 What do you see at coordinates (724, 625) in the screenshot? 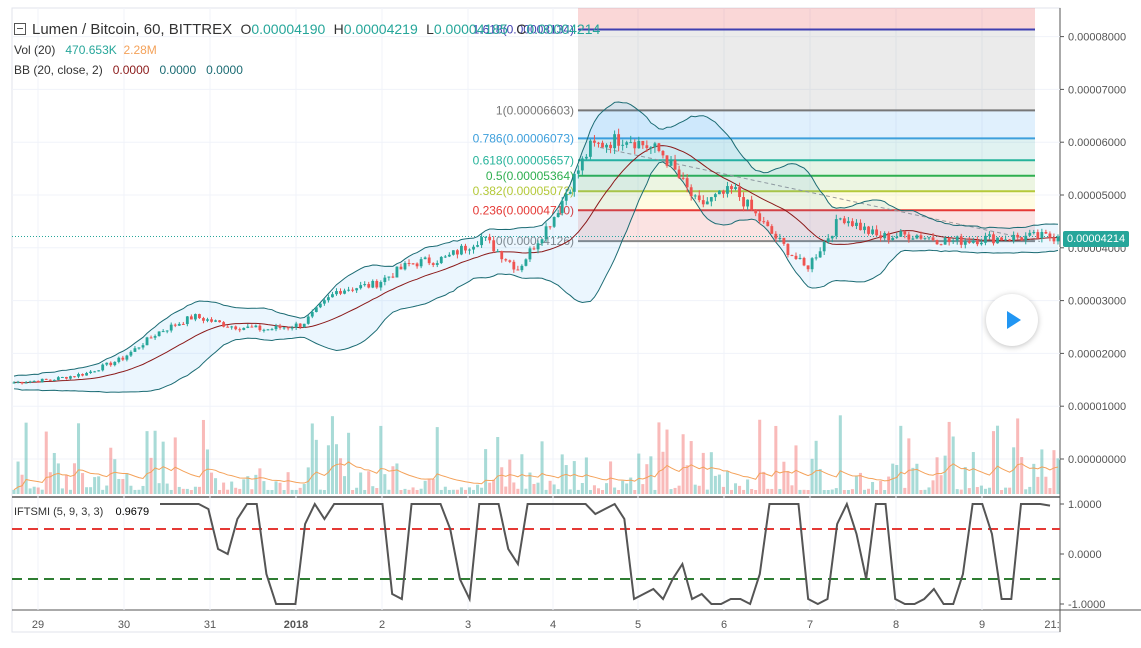
I see `x-tick-label: 6` at bounding box center [724, 625].